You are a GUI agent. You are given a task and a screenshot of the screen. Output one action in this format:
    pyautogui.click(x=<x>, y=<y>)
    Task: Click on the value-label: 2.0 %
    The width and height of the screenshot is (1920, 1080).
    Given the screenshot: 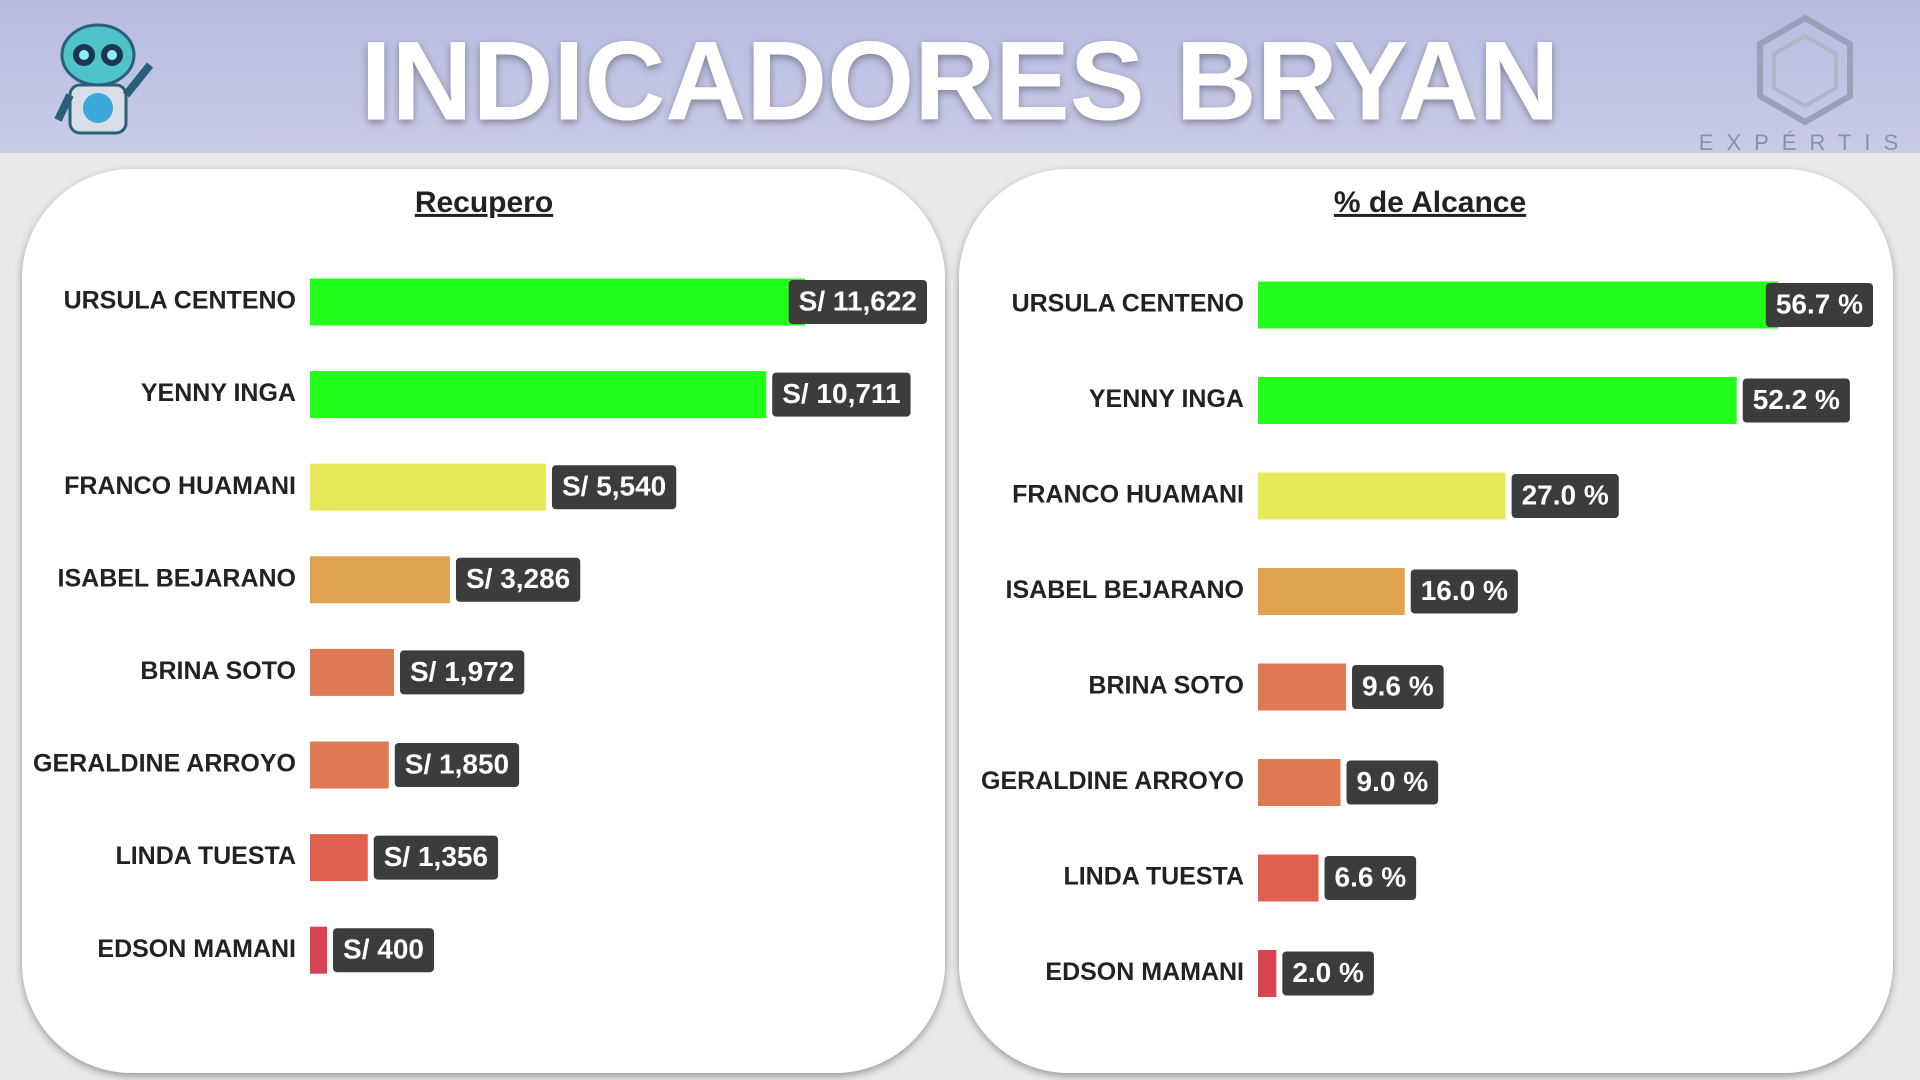 What is the action you would take?
    pyautogui.click(x=1328, y=972)
    